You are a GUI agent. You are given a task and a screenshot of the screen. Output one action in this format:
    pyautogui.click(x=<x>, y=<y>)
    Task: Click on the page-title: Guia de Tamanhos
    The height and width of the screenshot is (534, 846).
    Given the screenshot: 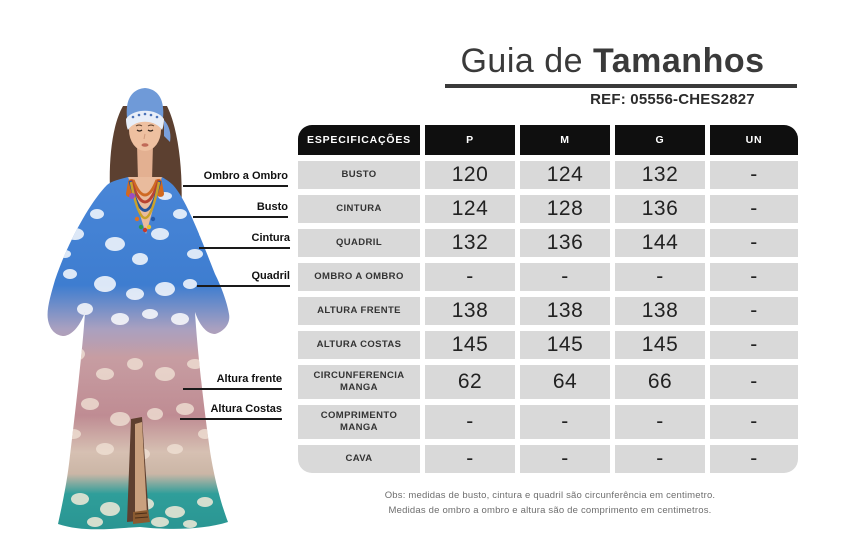 What is the action you would take?
    pyautogui.click(x=612, y=61)
    